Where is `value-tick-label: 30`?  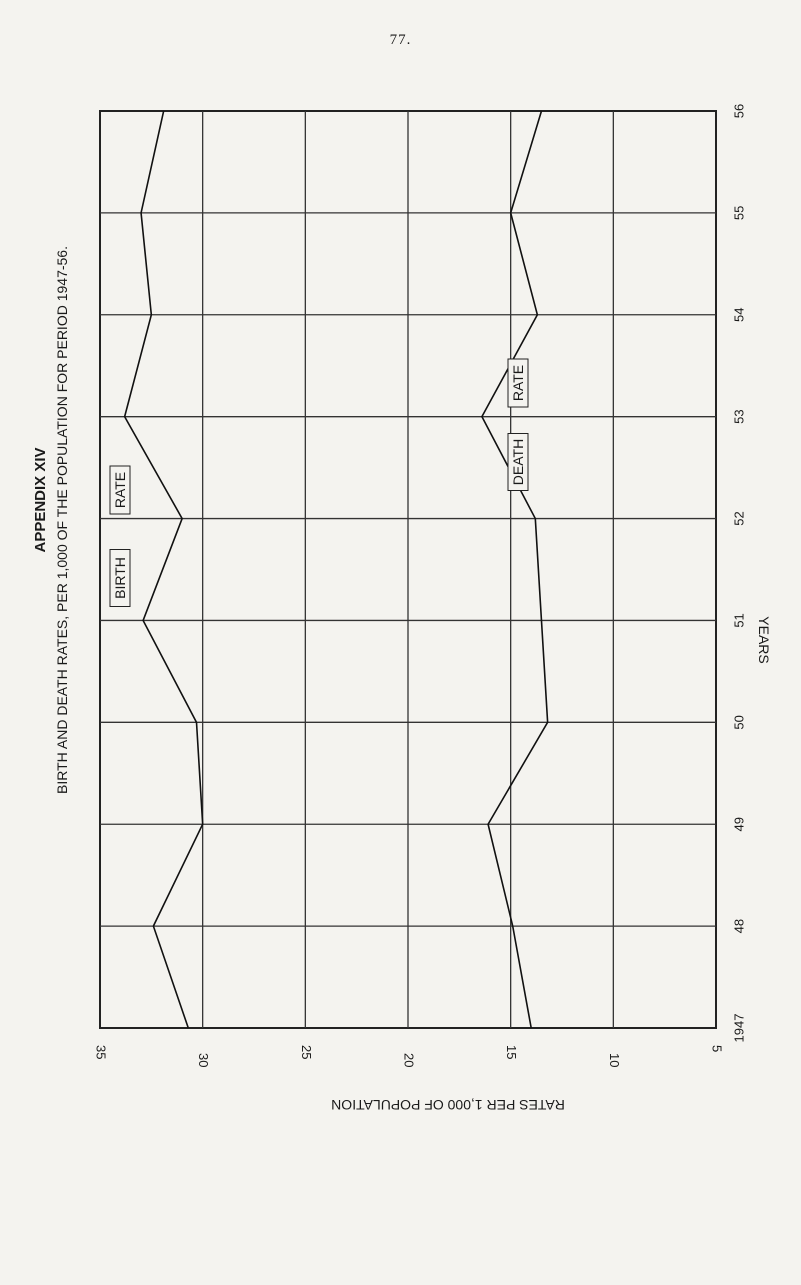
value-tick-label: 30 is located at coordinates (203, 1060).